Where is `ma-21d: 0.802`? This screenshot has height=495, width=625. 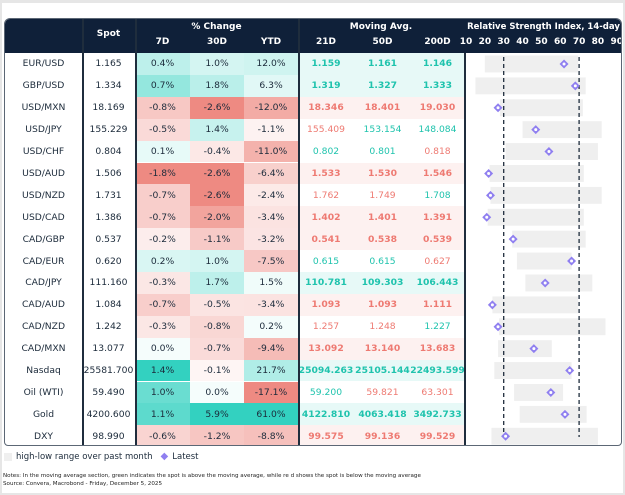 ma-21d: 0.802 is located at coordinates (326, 152).